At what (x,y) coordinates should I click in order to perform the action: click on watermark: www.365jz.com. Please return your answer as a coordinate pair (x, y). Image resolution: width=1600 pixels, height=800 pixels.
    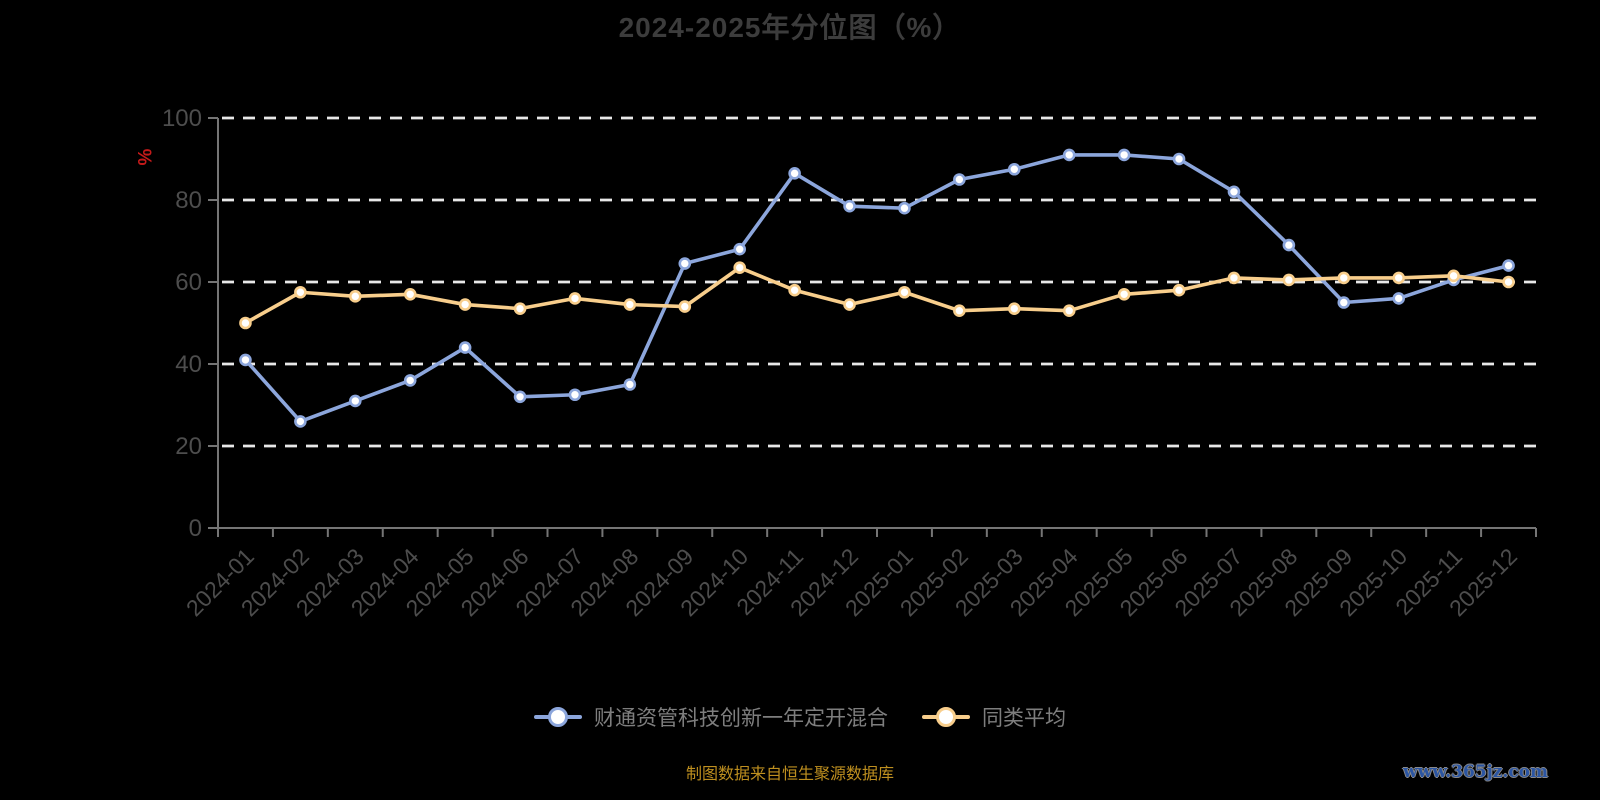
    Looking at the image, I should click on (1475, 772).